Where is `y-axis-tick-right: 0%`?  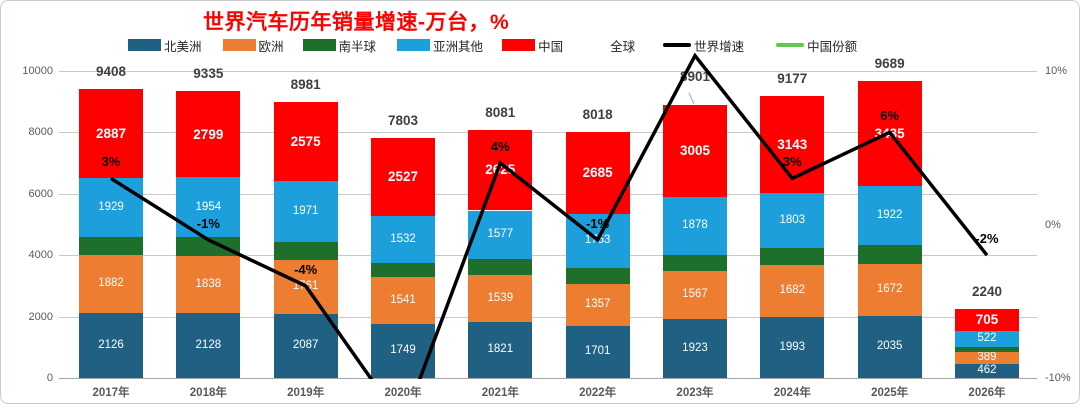
y-axis-tick-right: 0% is located at coordinates (1053, 224).